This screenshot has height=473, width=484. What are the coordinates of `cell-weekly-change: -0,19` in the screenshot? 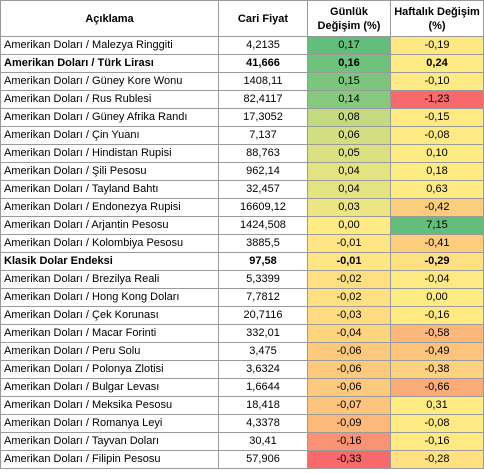 It's located at (437, 45).